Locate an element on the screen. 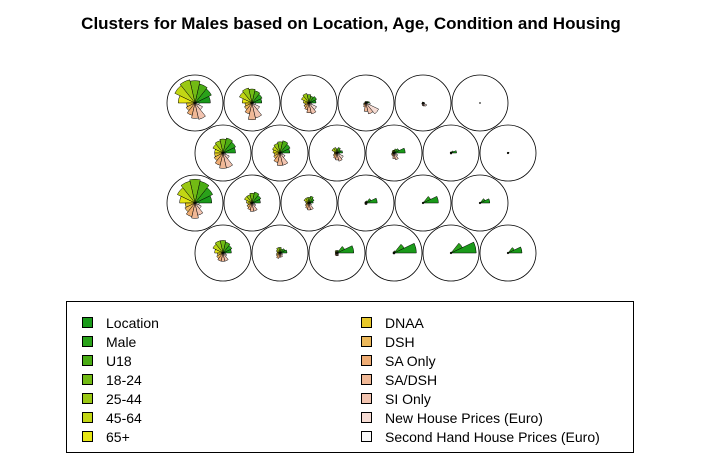 Image resolution: width=702 pixels, height=464 pixels. legend-item: New House Prices (Euro) is located at coordinates (452, 417).